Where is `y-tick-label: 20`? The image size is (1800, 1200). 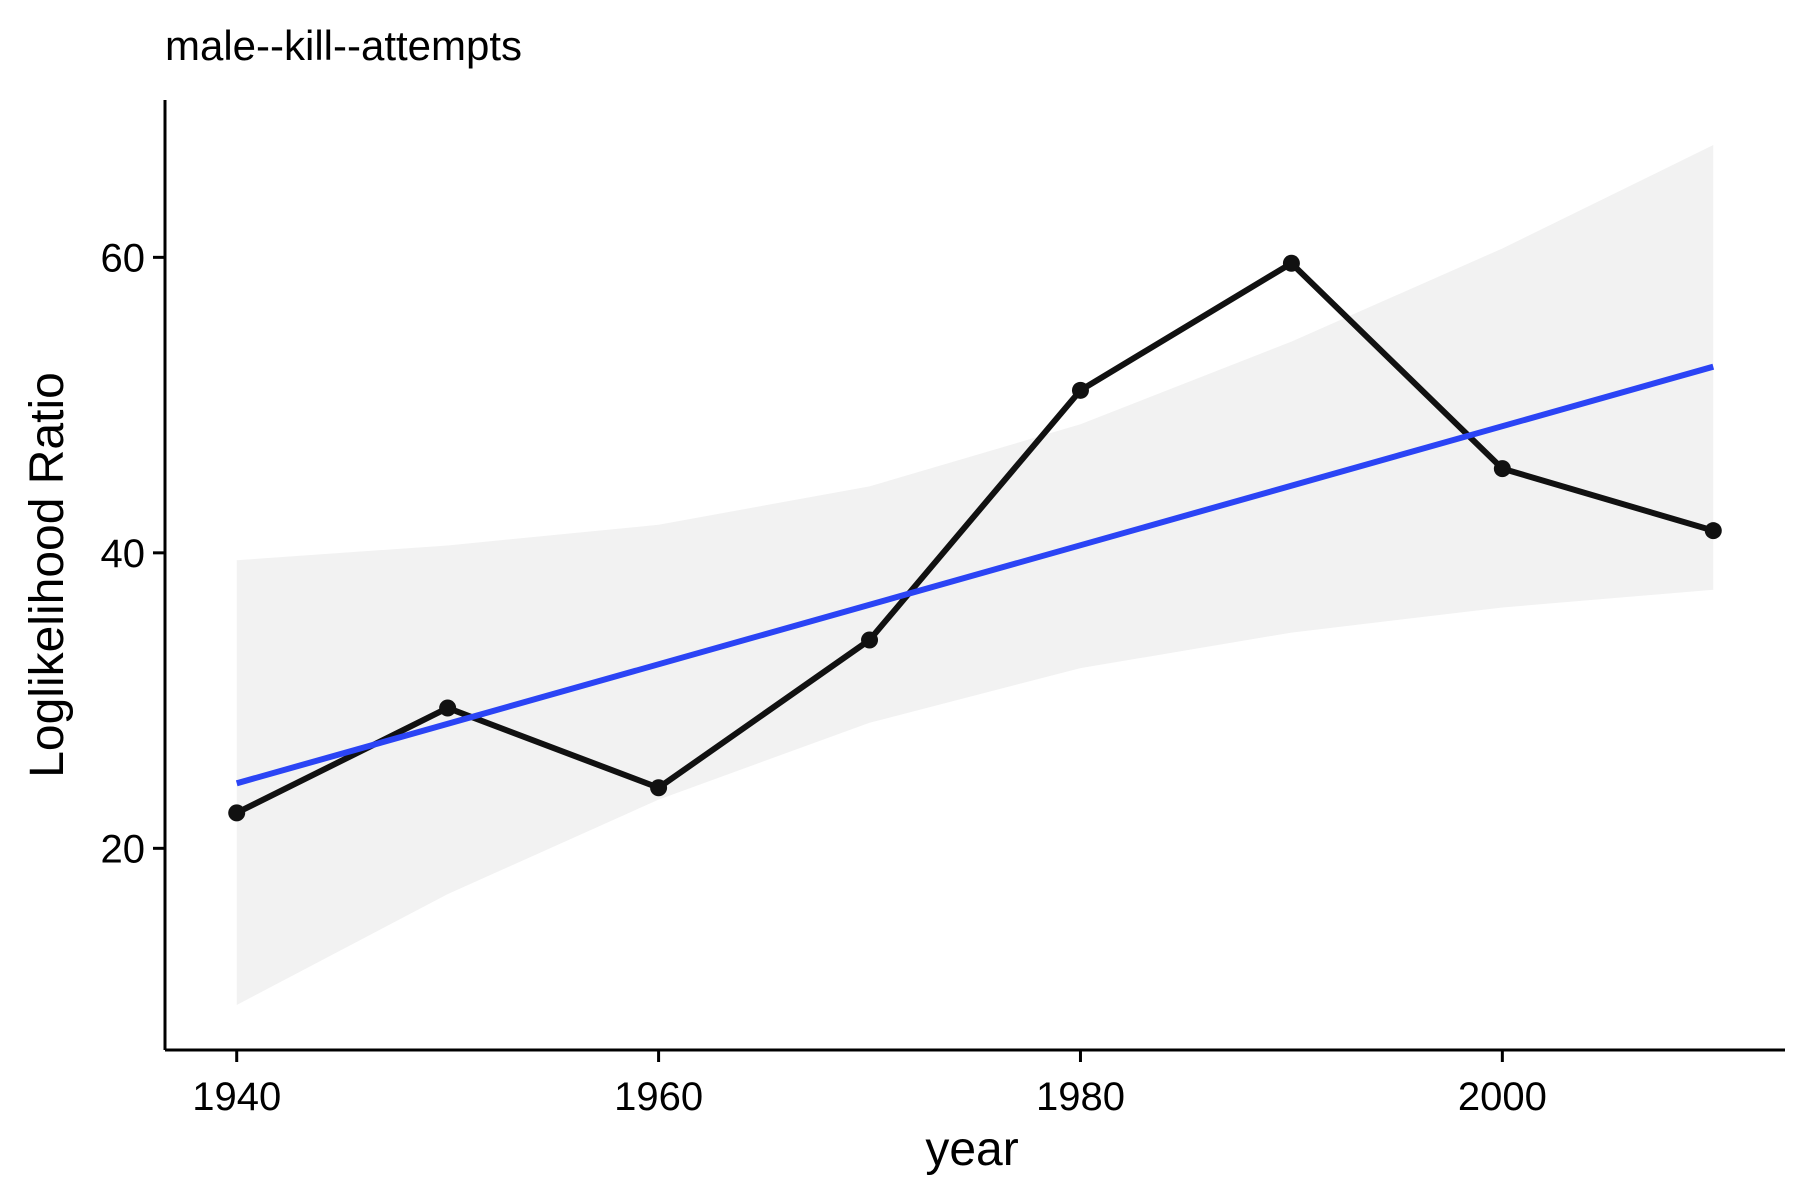 y-tick-label: 20 is located at coordinates (123, 849).